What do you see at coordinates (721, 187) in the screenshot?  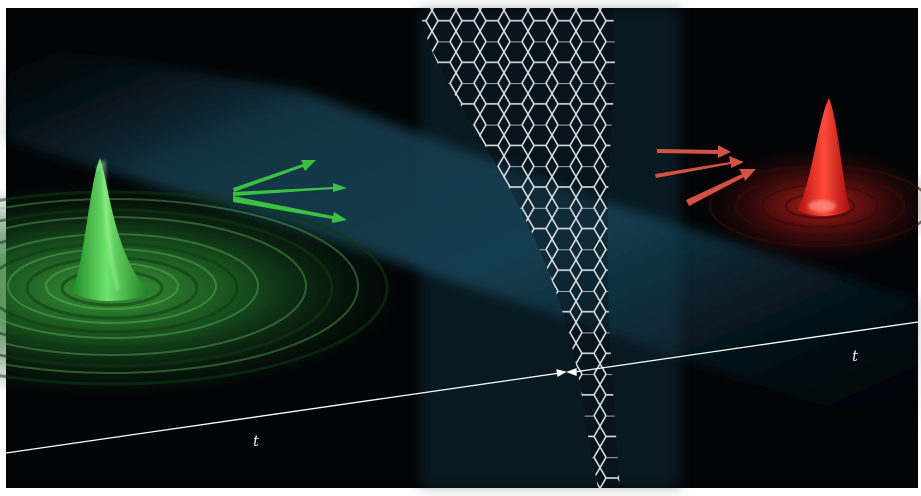 I see `red-arrow-lower` at bounding box center [721, 187].